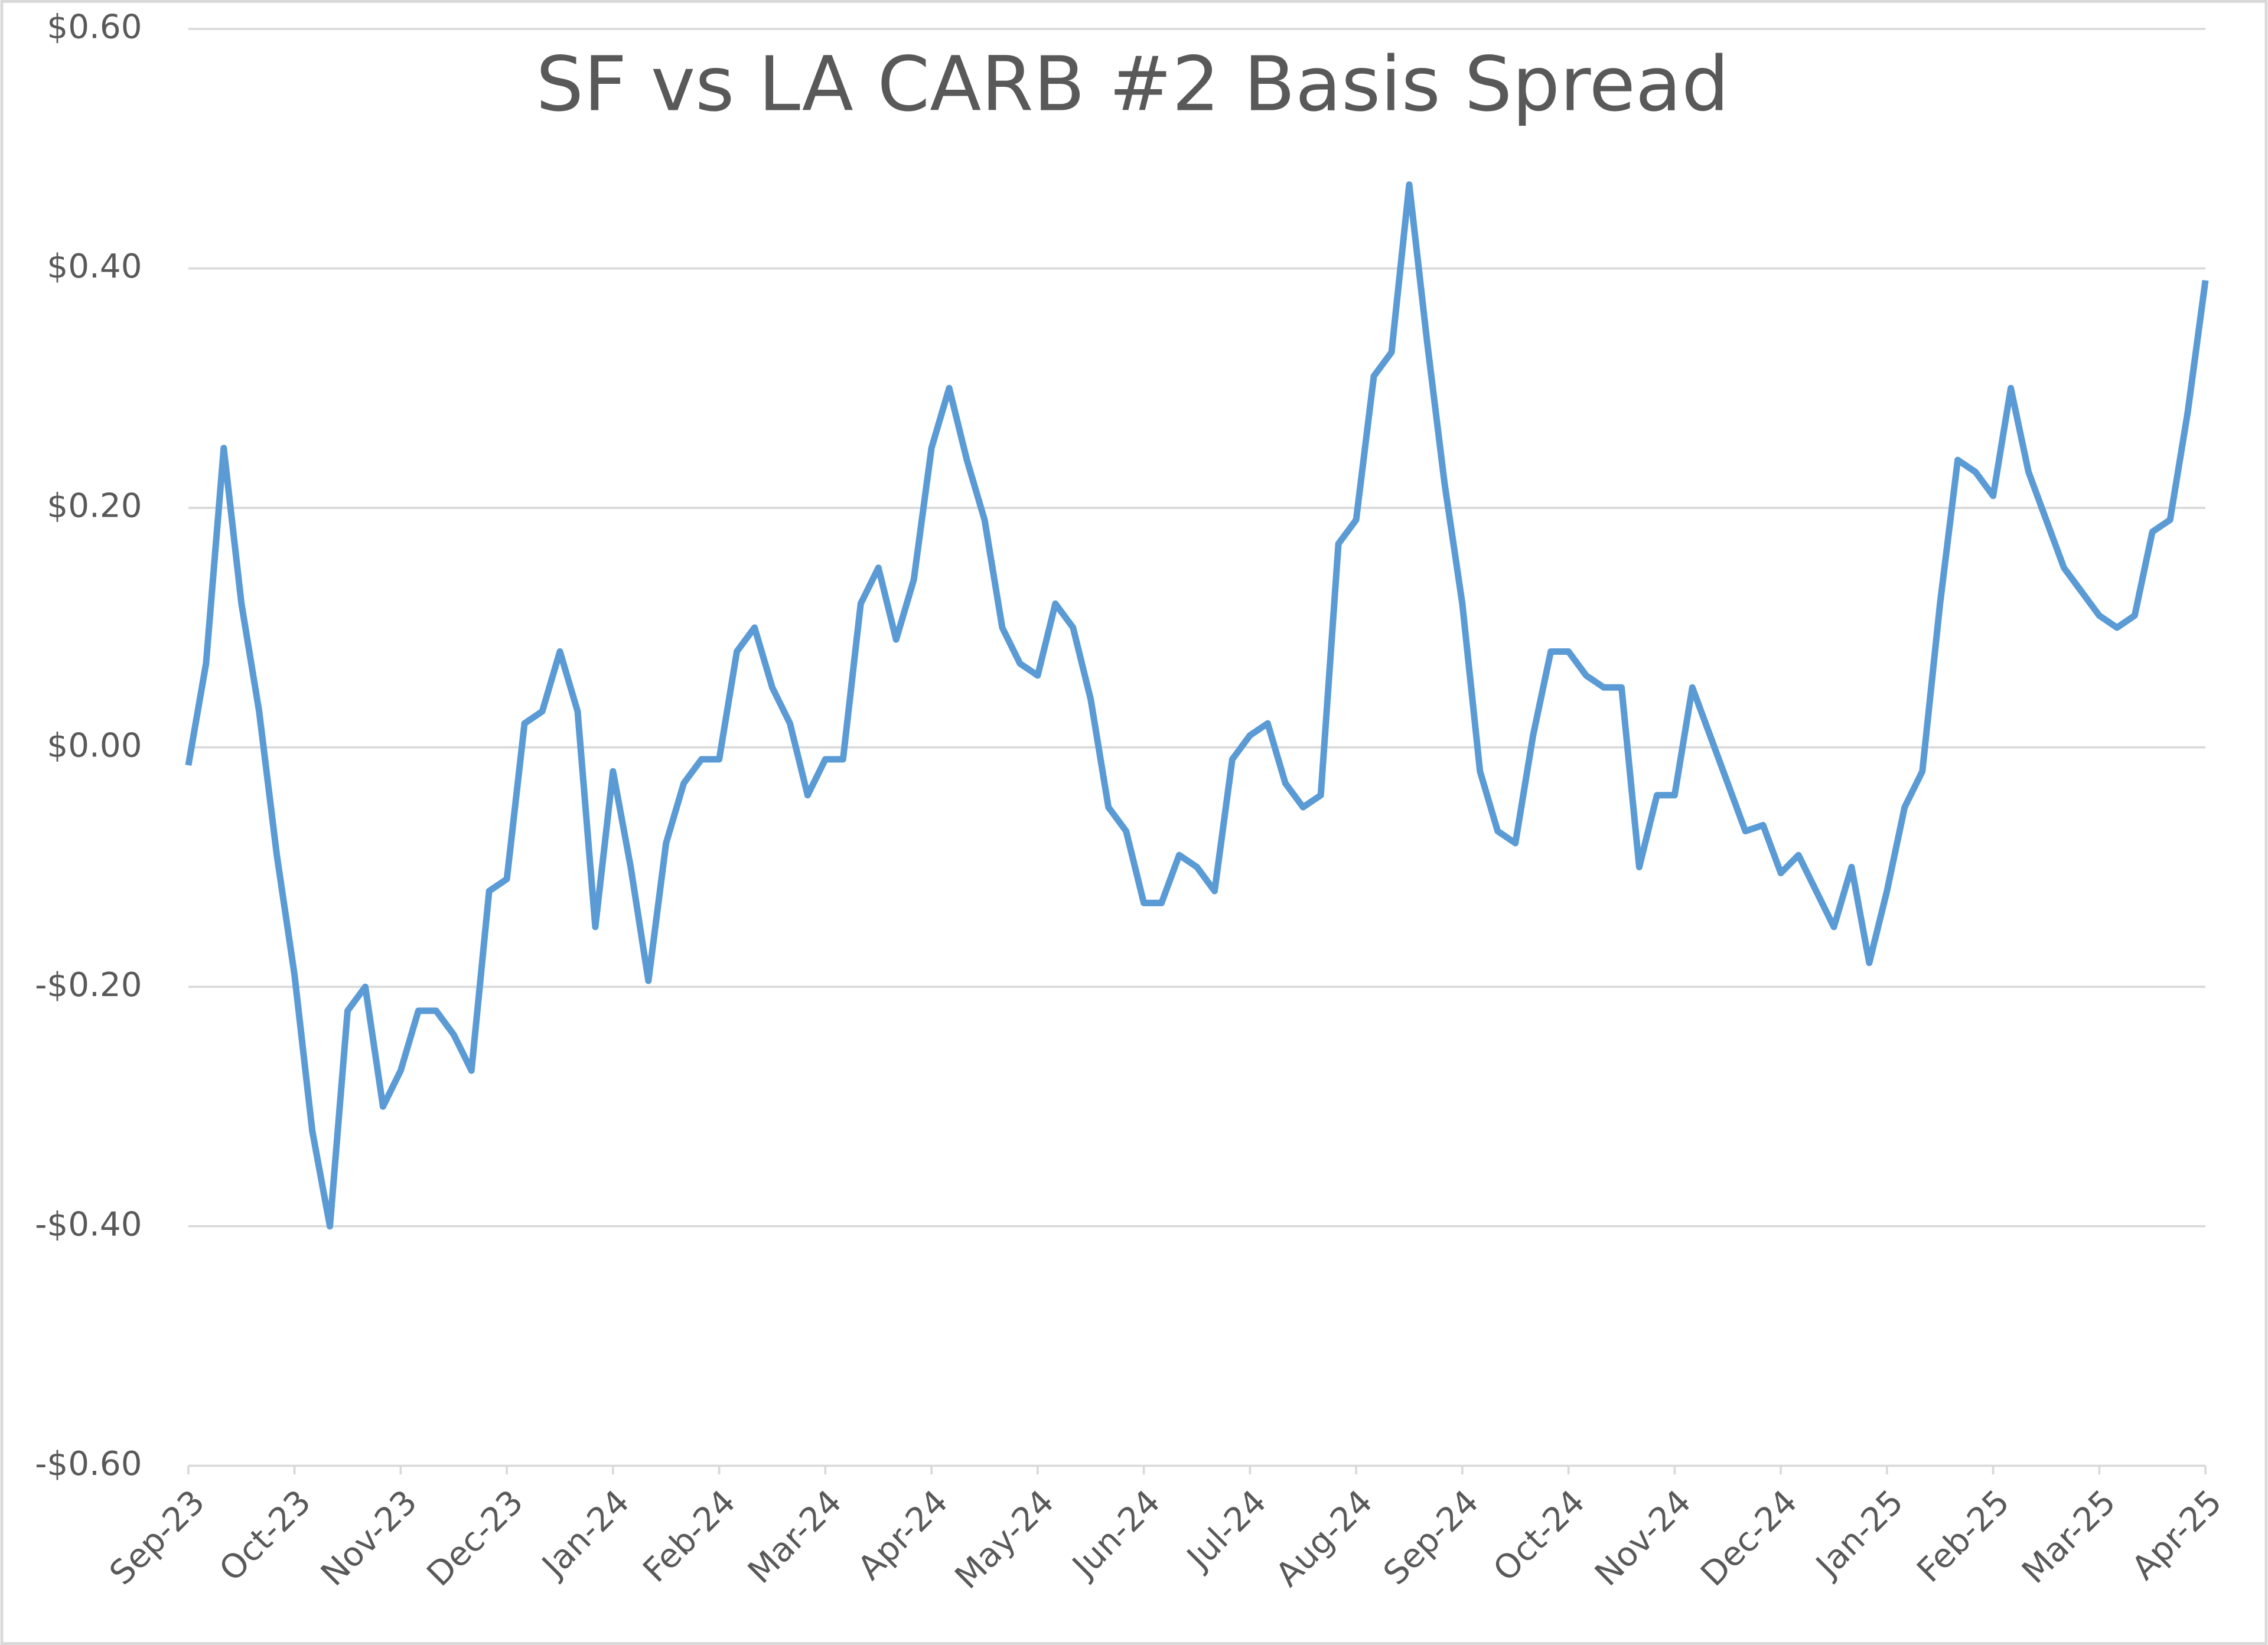  Describe the element at coordinates (94, 27) in the screenshot. I see `y-tick-label: $0.60` at that location.